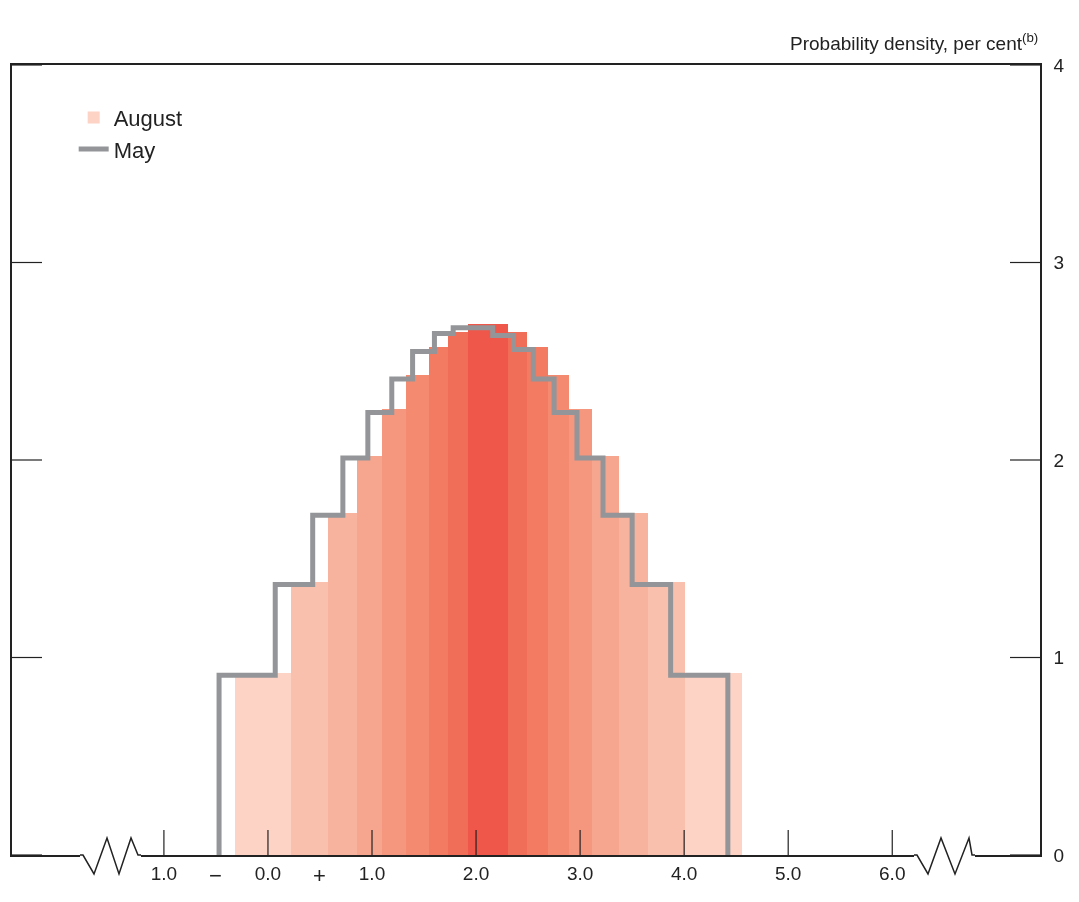  What do you see at coordinates (1059, 855) in the screenshot?
I see `y-tick-label: 0` at bounding box center [1059, 855].